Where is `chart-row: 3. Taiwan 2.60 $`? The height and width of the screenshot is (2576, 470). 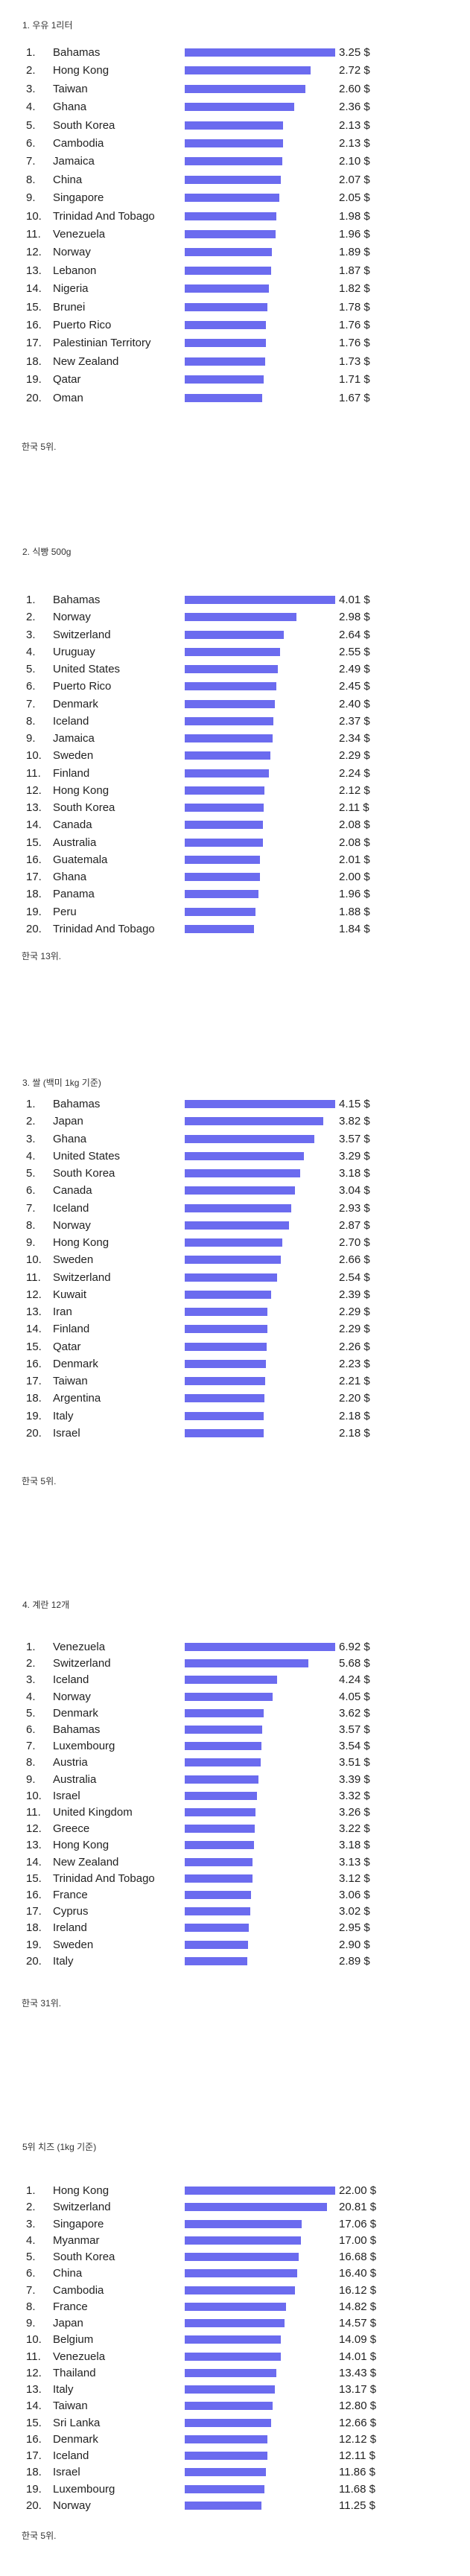 chart-row: 3. Taiwan 2.60 $ is located at coordinates (235, 89).